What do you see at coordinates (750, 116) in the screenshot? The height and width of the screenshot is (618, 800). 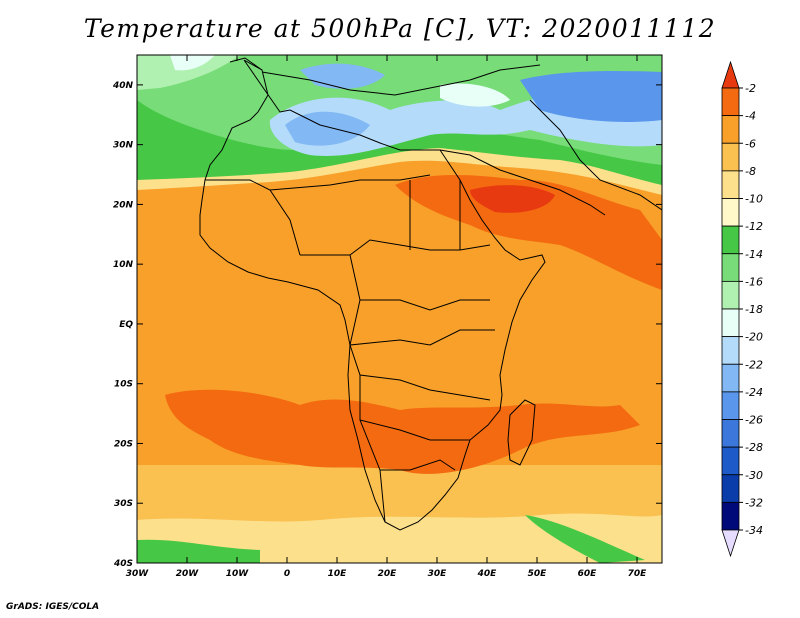 I see `colorbar-label: -4` at bounding box center [750, 116].